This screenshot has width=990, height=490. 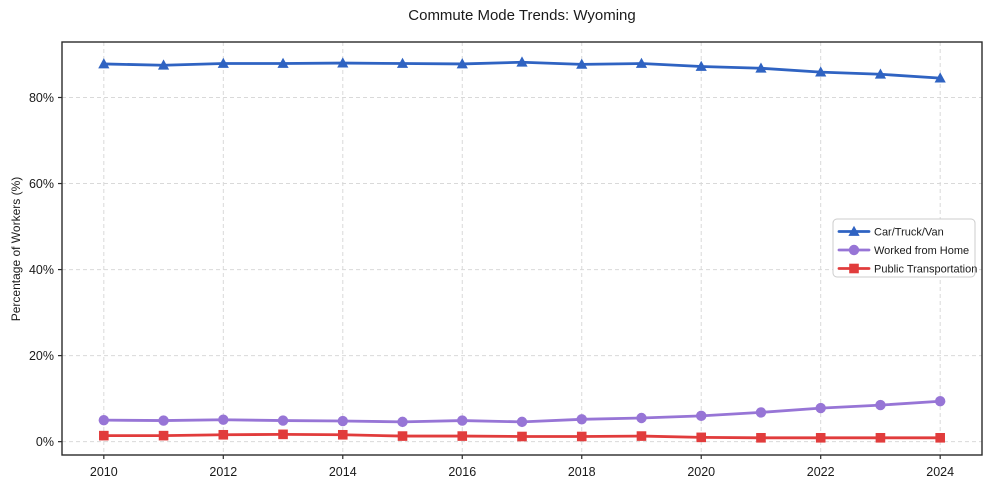 What do you see at coordinates (921, 251) in the screenshot?
I see `legend-label: Worked from Home` at bounding box center [921, 251].